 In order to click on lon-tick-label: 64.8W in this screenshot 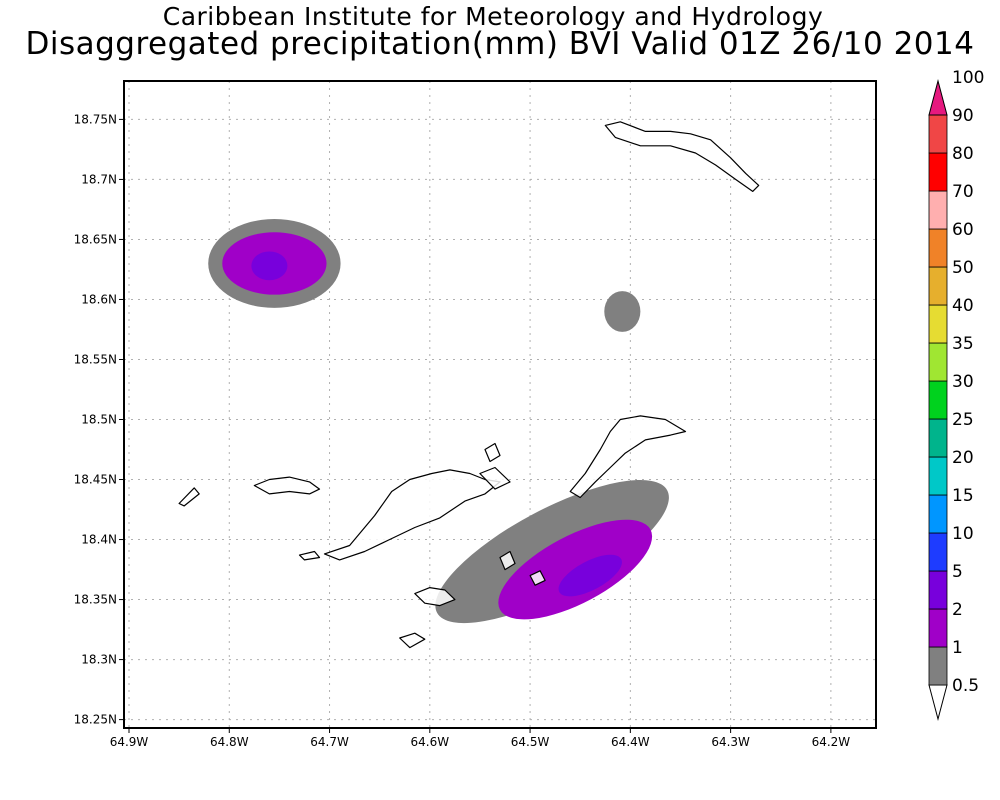, I will do `click(229, 742)`.